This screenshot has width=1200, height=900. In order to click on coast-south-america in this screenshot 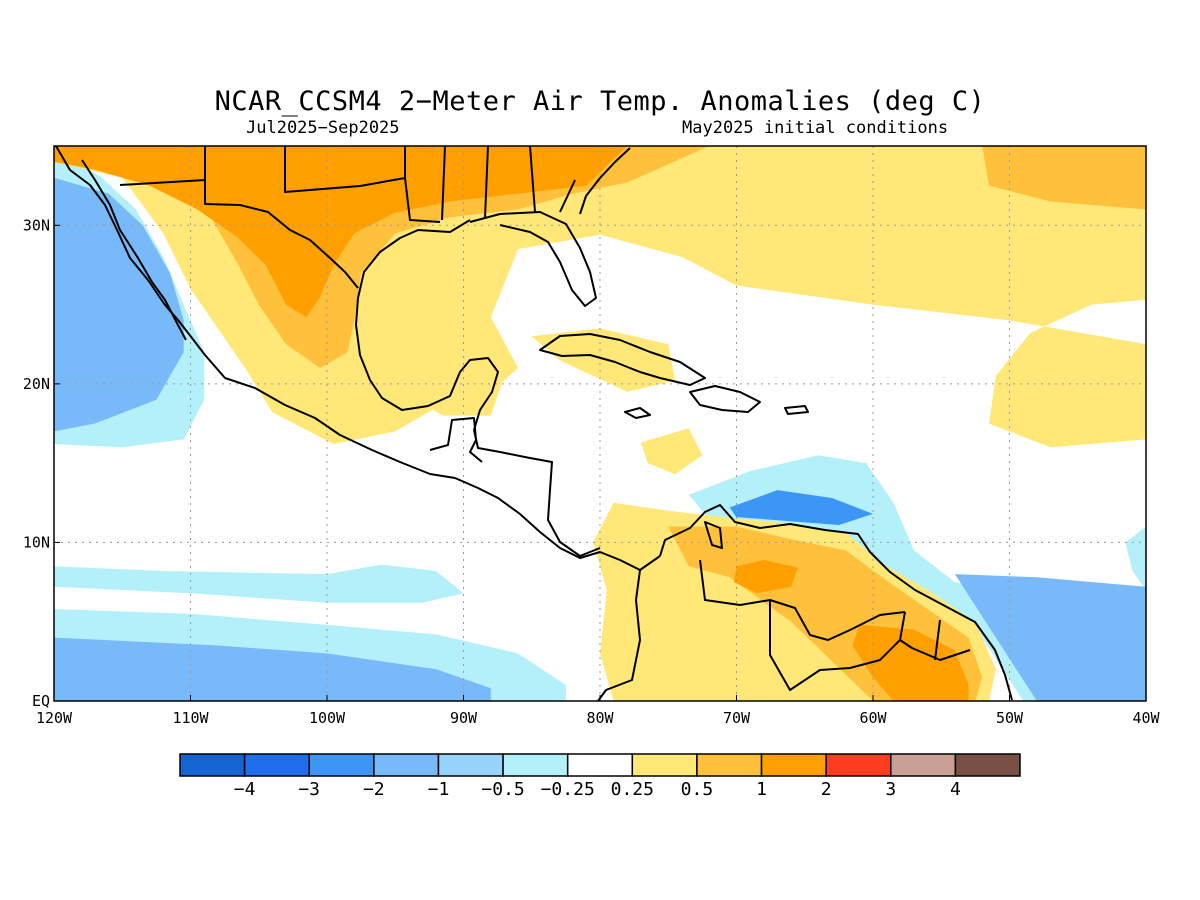, I will do `click(836, 602)`.